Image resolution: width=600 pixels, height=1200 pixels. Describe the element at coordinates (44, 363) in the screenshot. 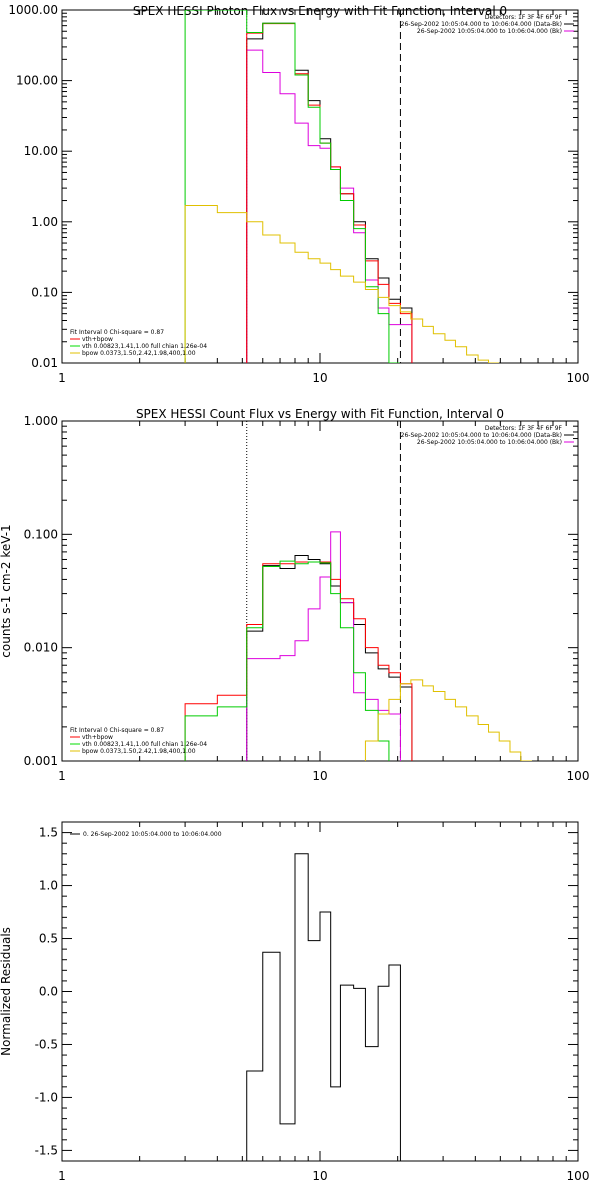

I see `y-tick-label: 0.01` at that location.